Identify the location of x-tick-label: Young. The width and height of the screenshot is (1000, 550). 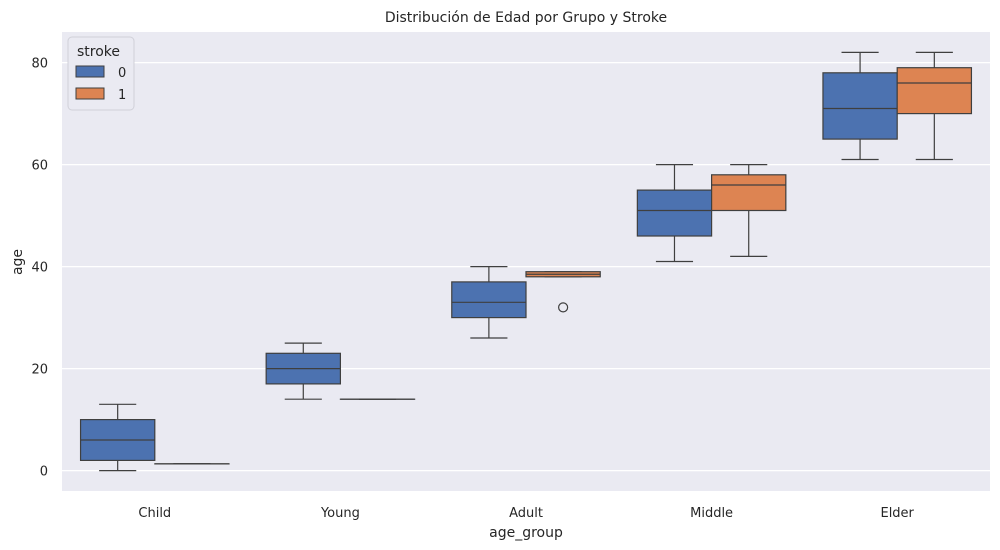
(340, 513).